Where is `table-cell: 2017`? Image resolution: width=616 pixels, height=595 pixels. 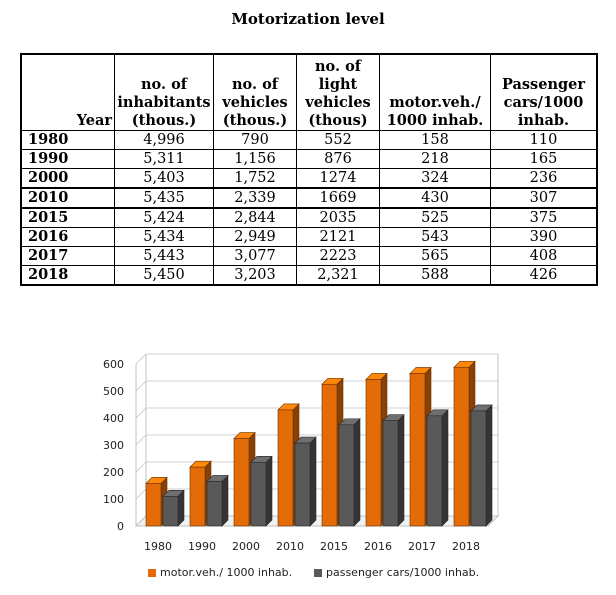
table-cell: 2017 is located at coordinates (67, 256).